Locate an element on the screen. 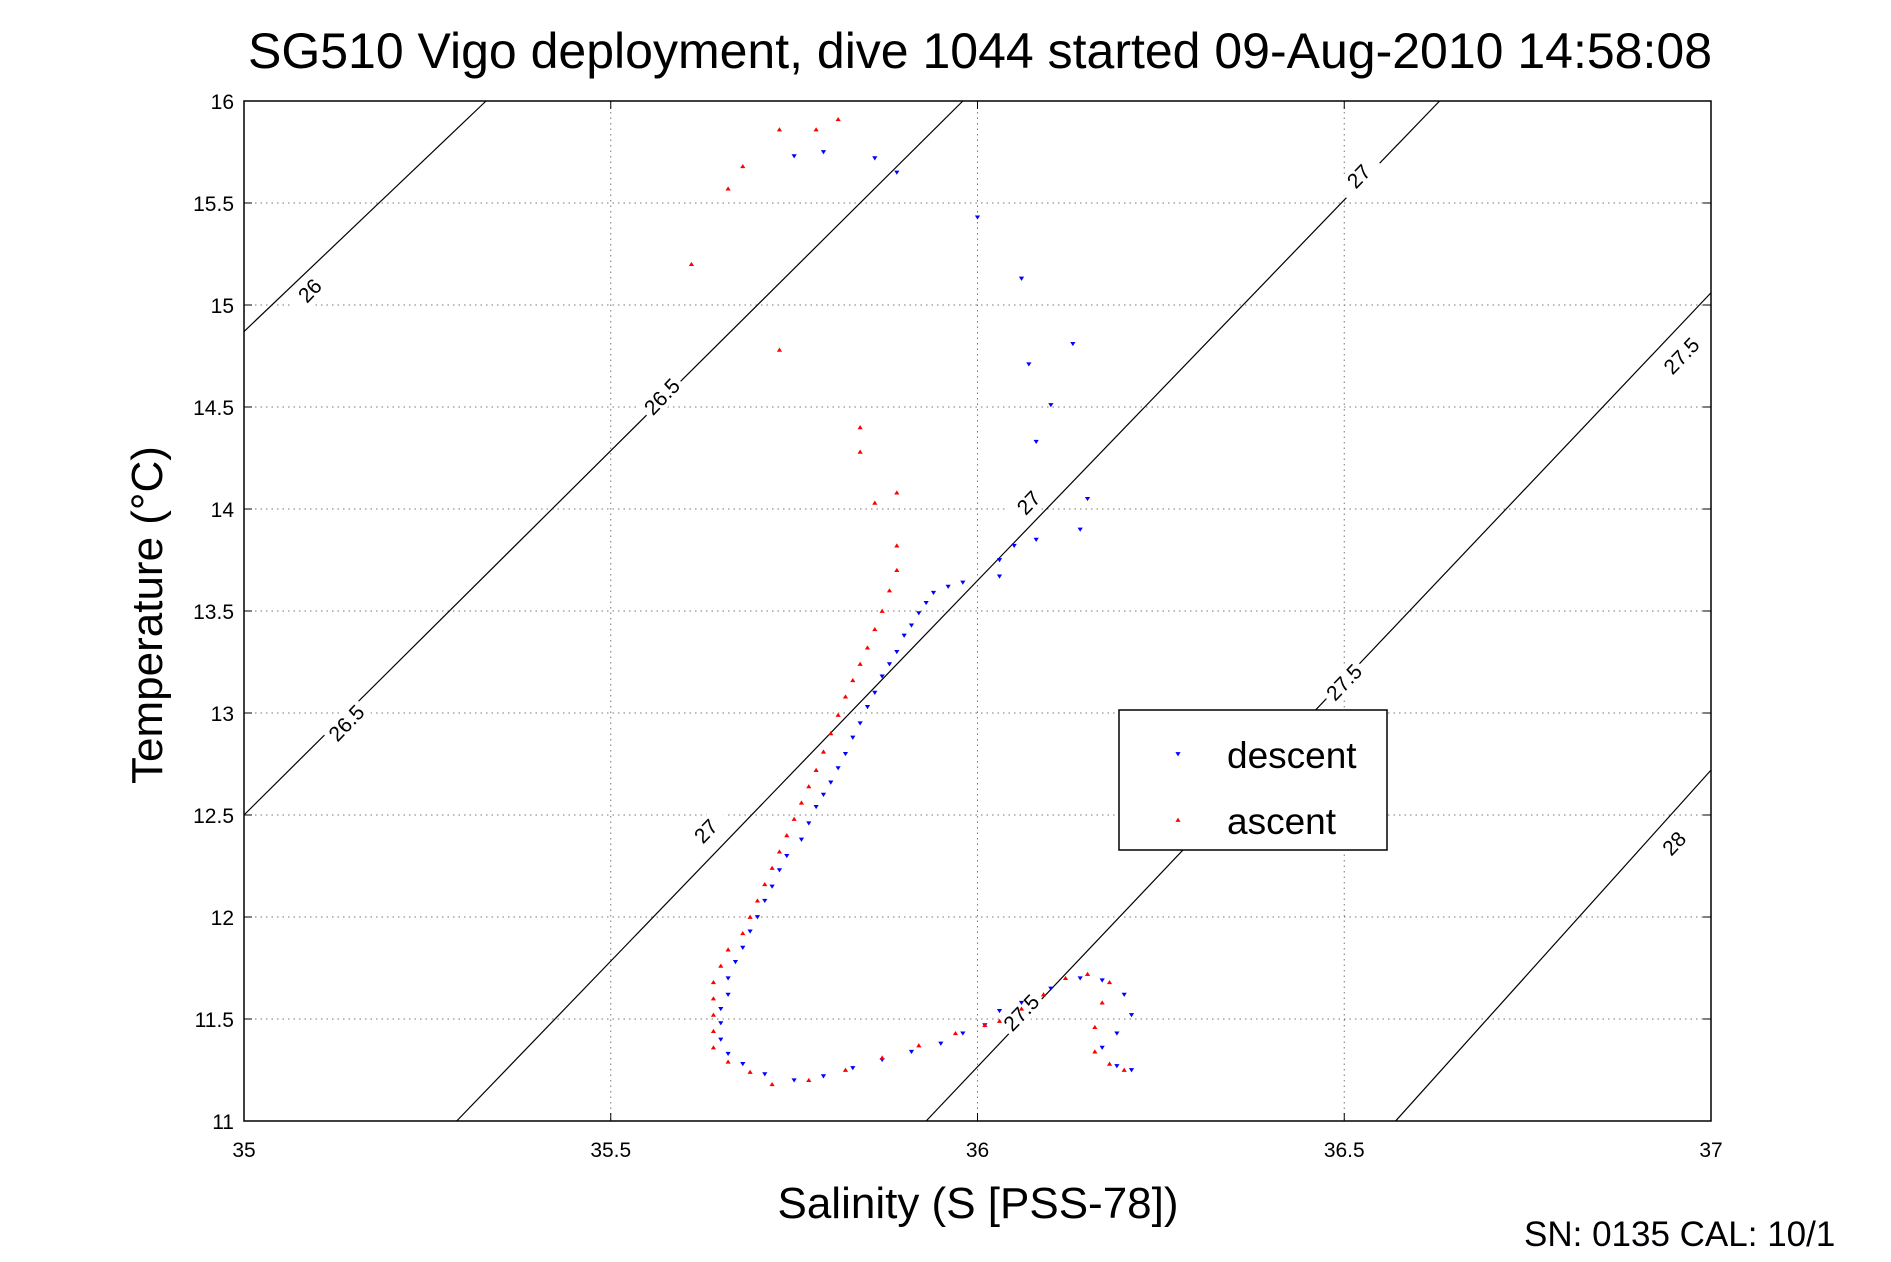 Image resolution: width=1891 pixels, height=1262 pixels. x-tick-label: 35.5 is located at coordinates (610, 1150).